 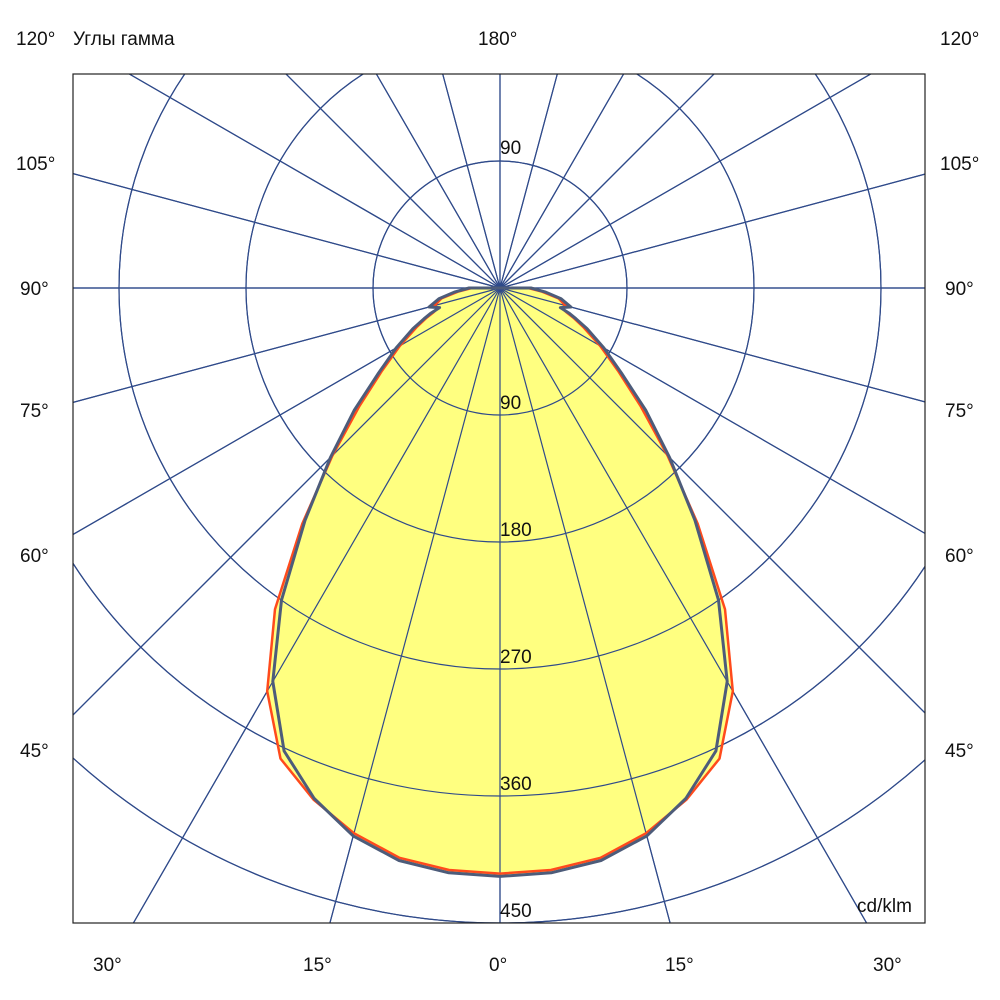 I want to click on left-angle-label: 90°, so click(x=34, y=289).